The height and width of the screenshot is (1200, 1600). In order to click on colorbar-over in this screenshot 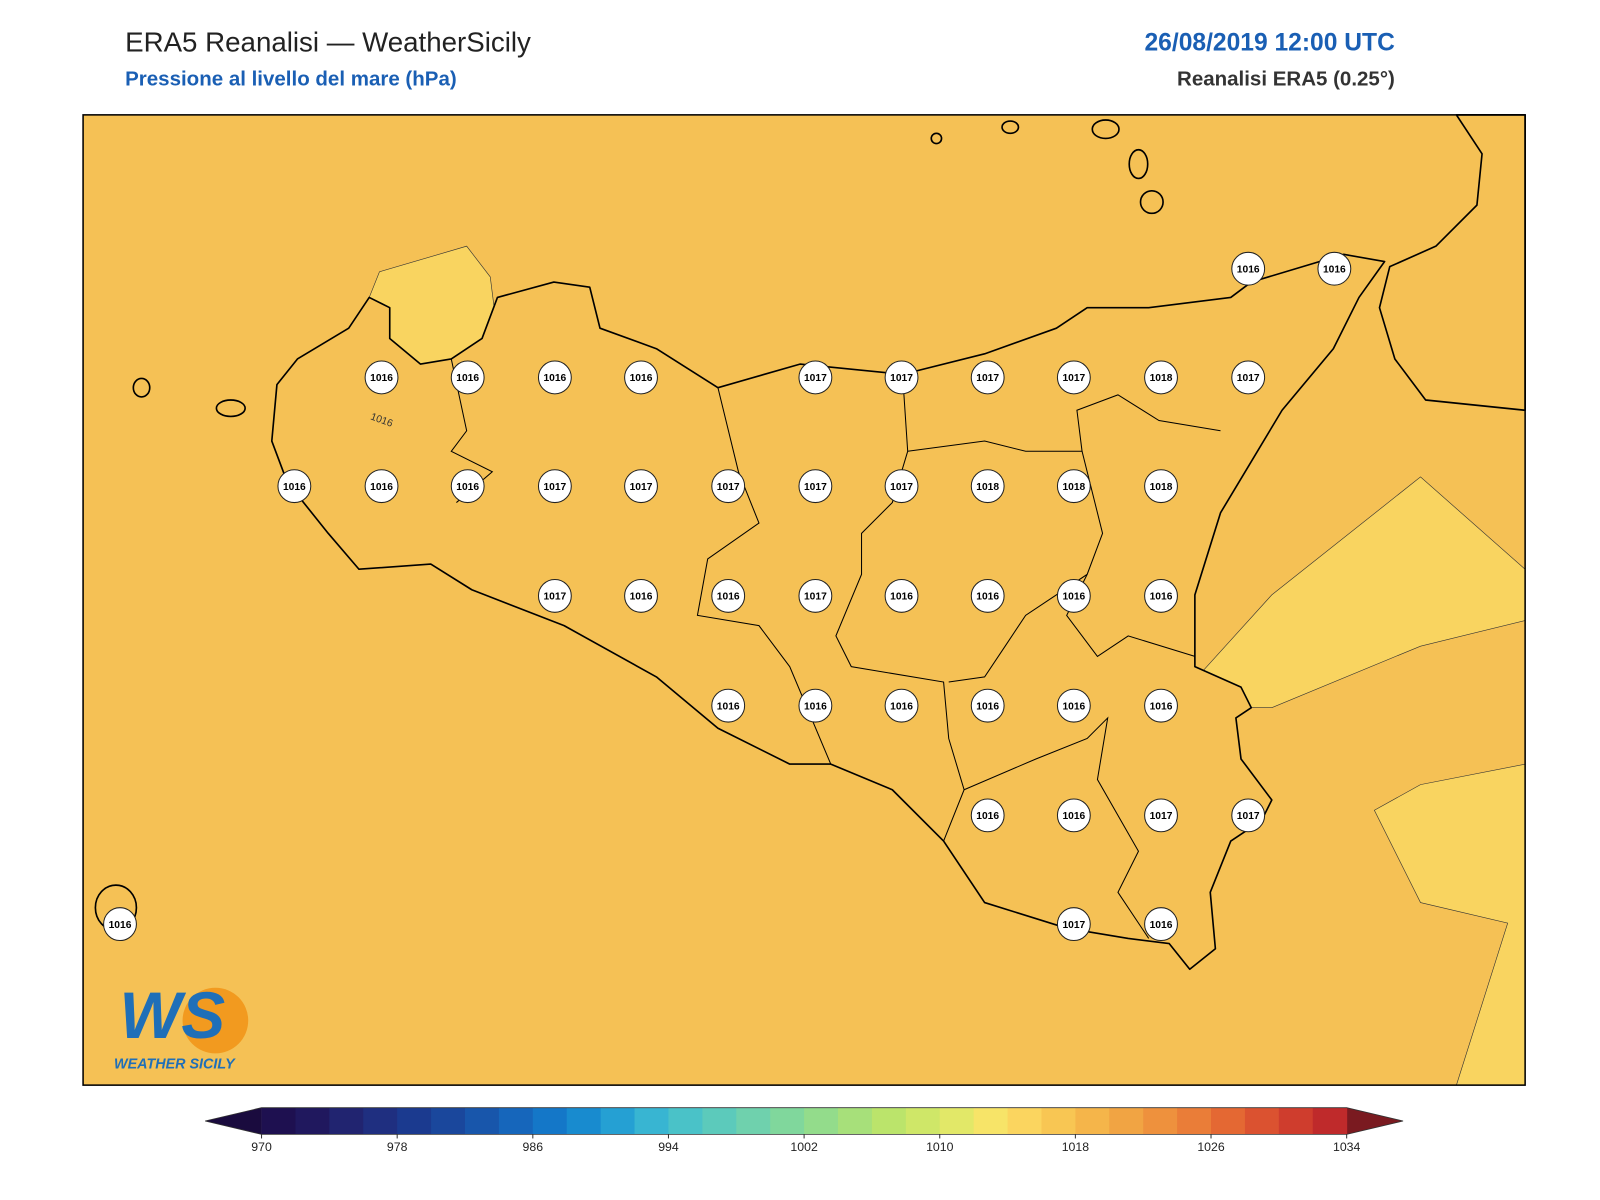, I will do `click(1375, 1121)`.